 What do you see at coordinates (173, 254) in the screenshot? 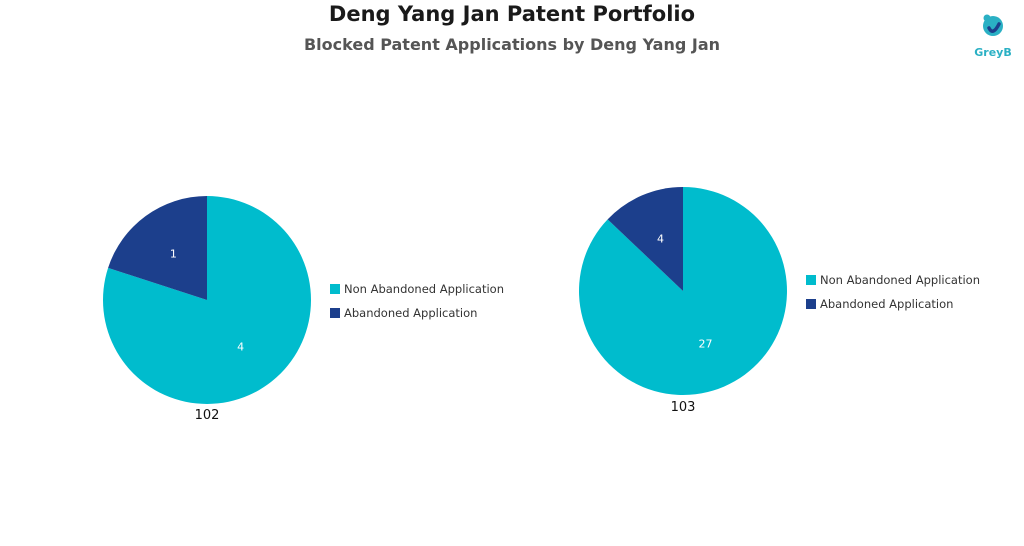
I see `slice-value-label: 1` at bounding box center [173, 254].